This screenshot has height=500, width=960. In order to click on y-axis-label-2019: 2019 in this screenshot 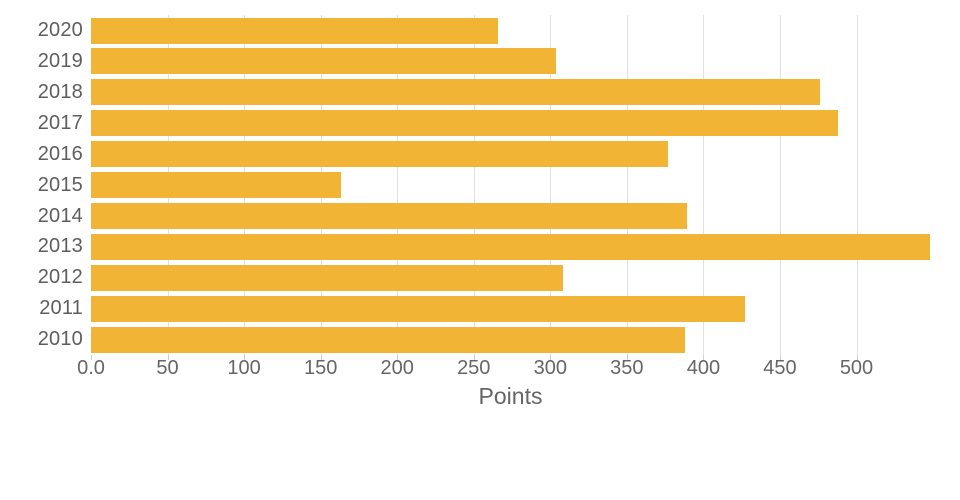, I will do `click(60, 60)`.